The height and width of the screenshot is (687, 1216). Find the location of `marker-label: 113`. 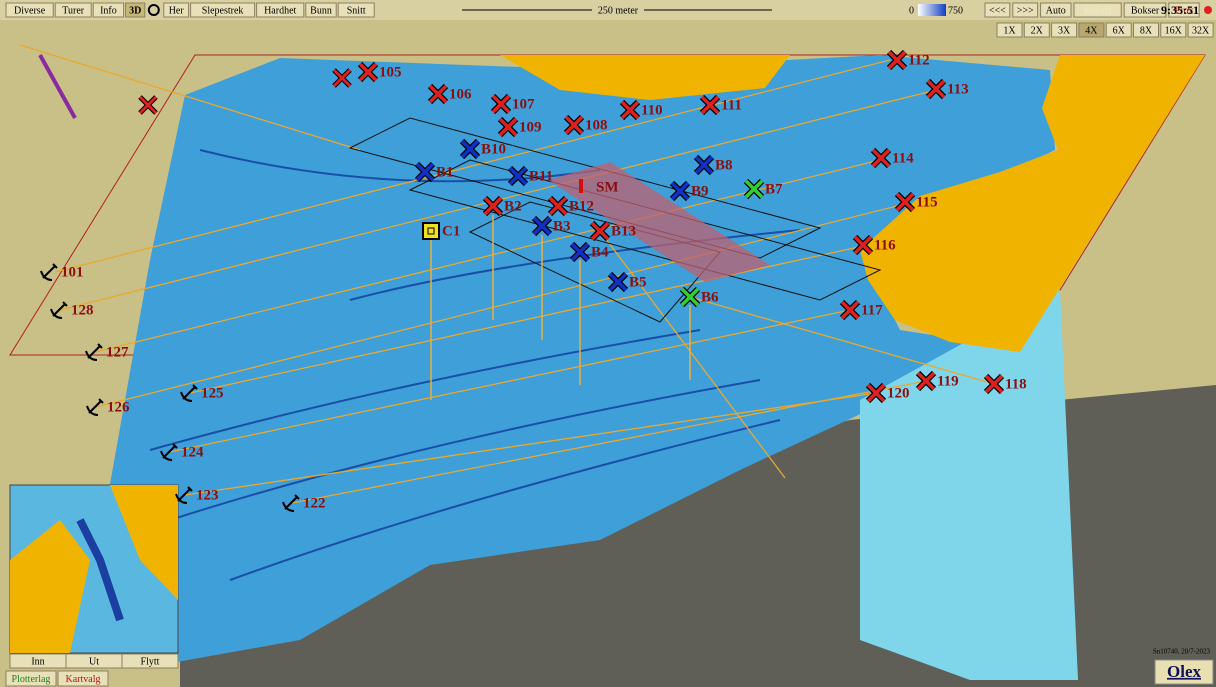

marker-label: 113 is located at coordinates (958, 89).